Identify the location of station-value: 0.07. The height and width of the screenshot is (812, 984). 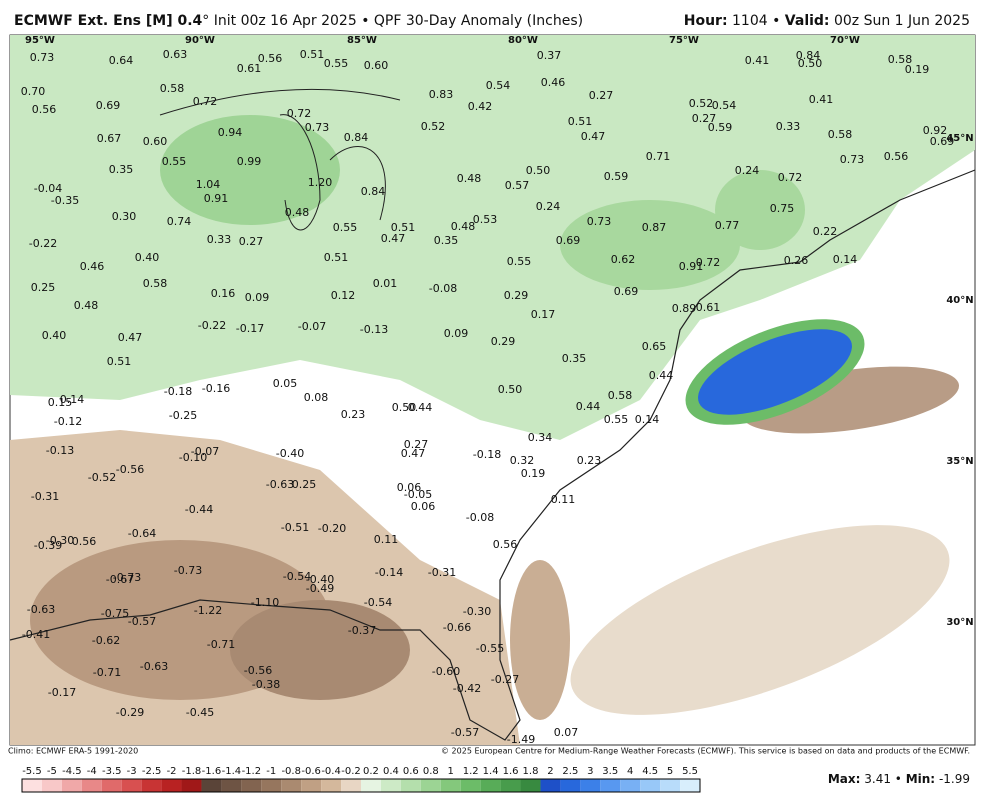
(566, 732).